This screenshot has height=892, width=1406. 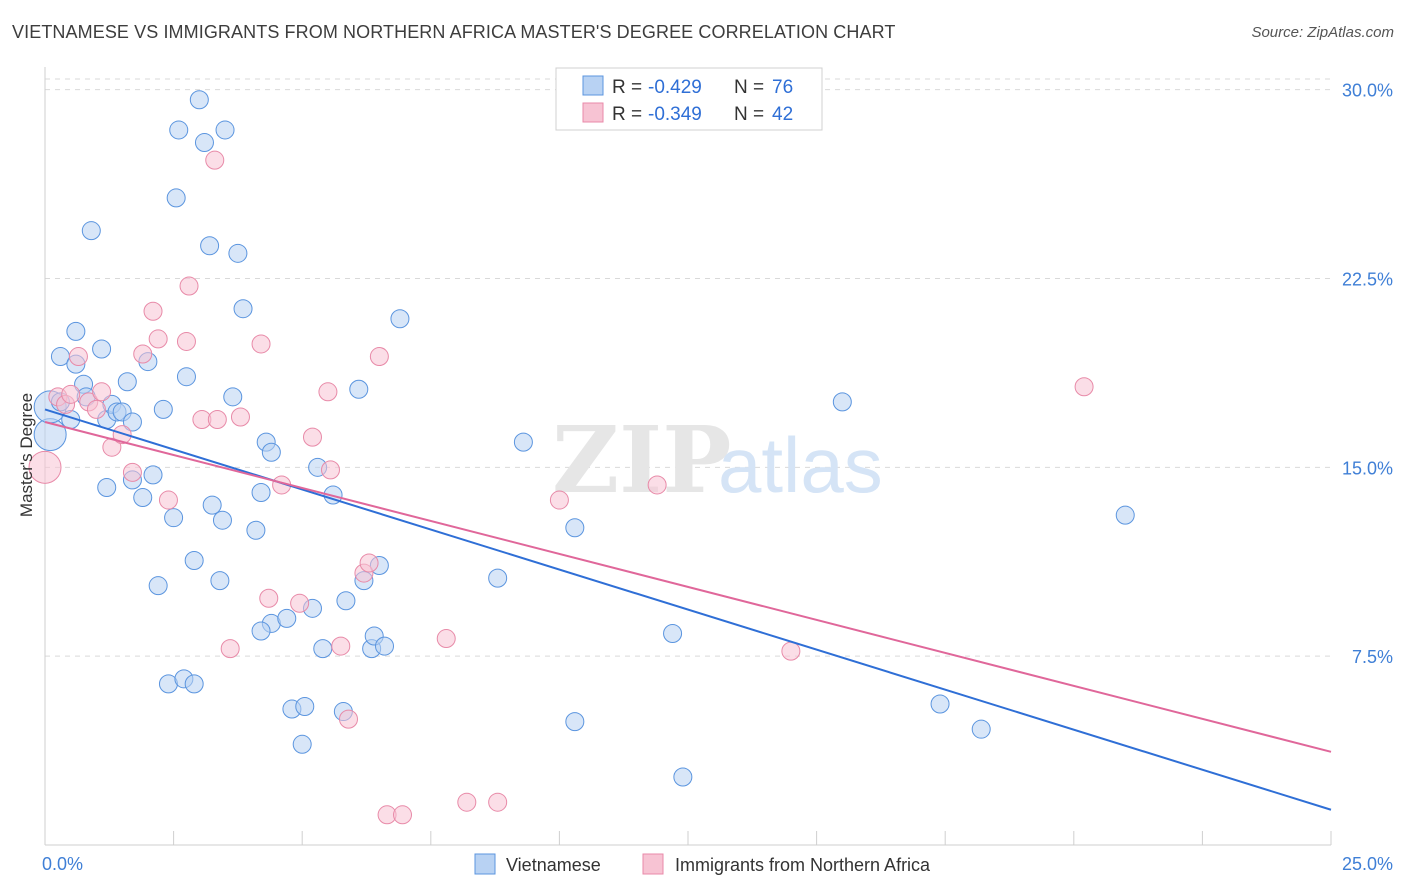 I want to click on legend-r-value-2: -0.349, so click(x=675, y=114).